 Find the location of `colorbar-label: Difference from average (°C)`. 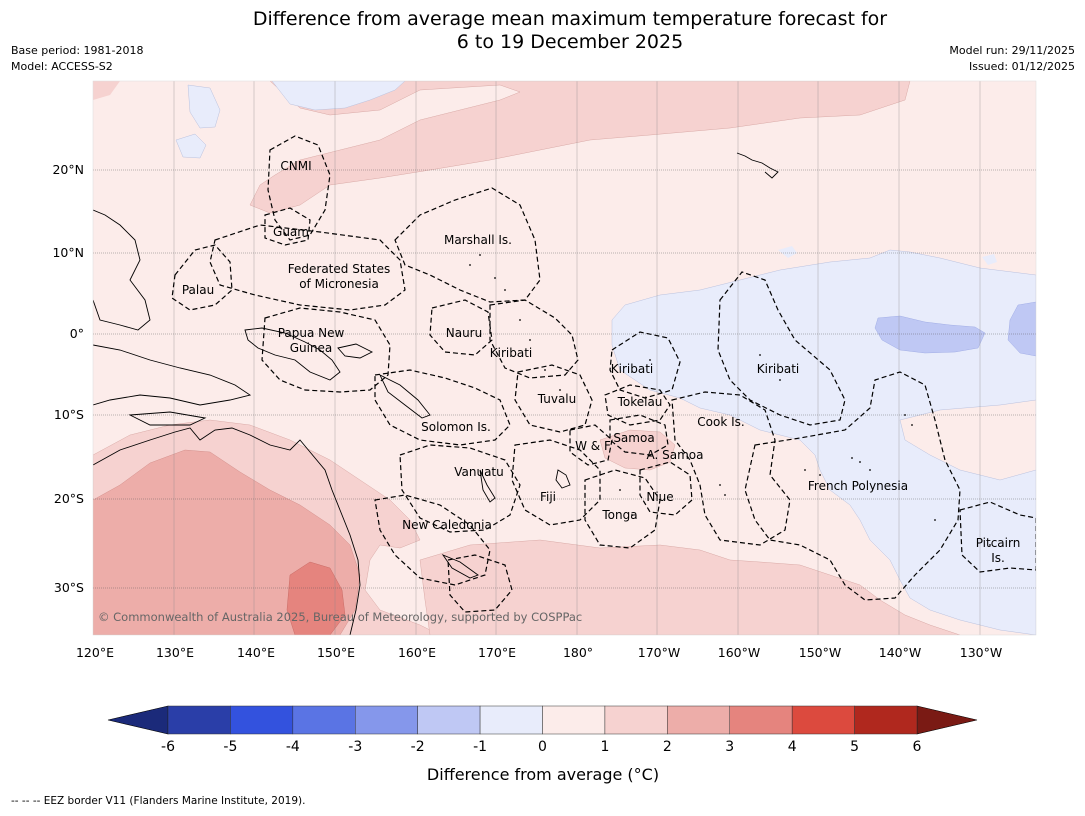

colorbar-label: Difference from average (°C) is located at coordinates (543, 774).